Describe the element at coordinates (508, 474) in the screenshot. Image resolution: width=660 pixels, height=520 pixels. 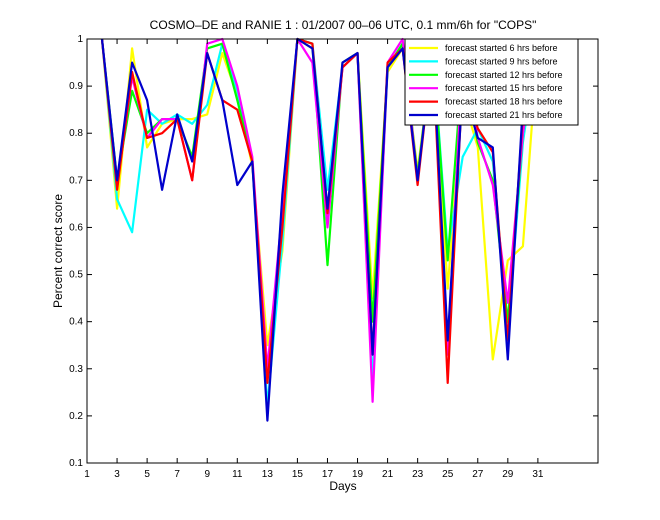
I see `x-tick-label: 29` at that location.